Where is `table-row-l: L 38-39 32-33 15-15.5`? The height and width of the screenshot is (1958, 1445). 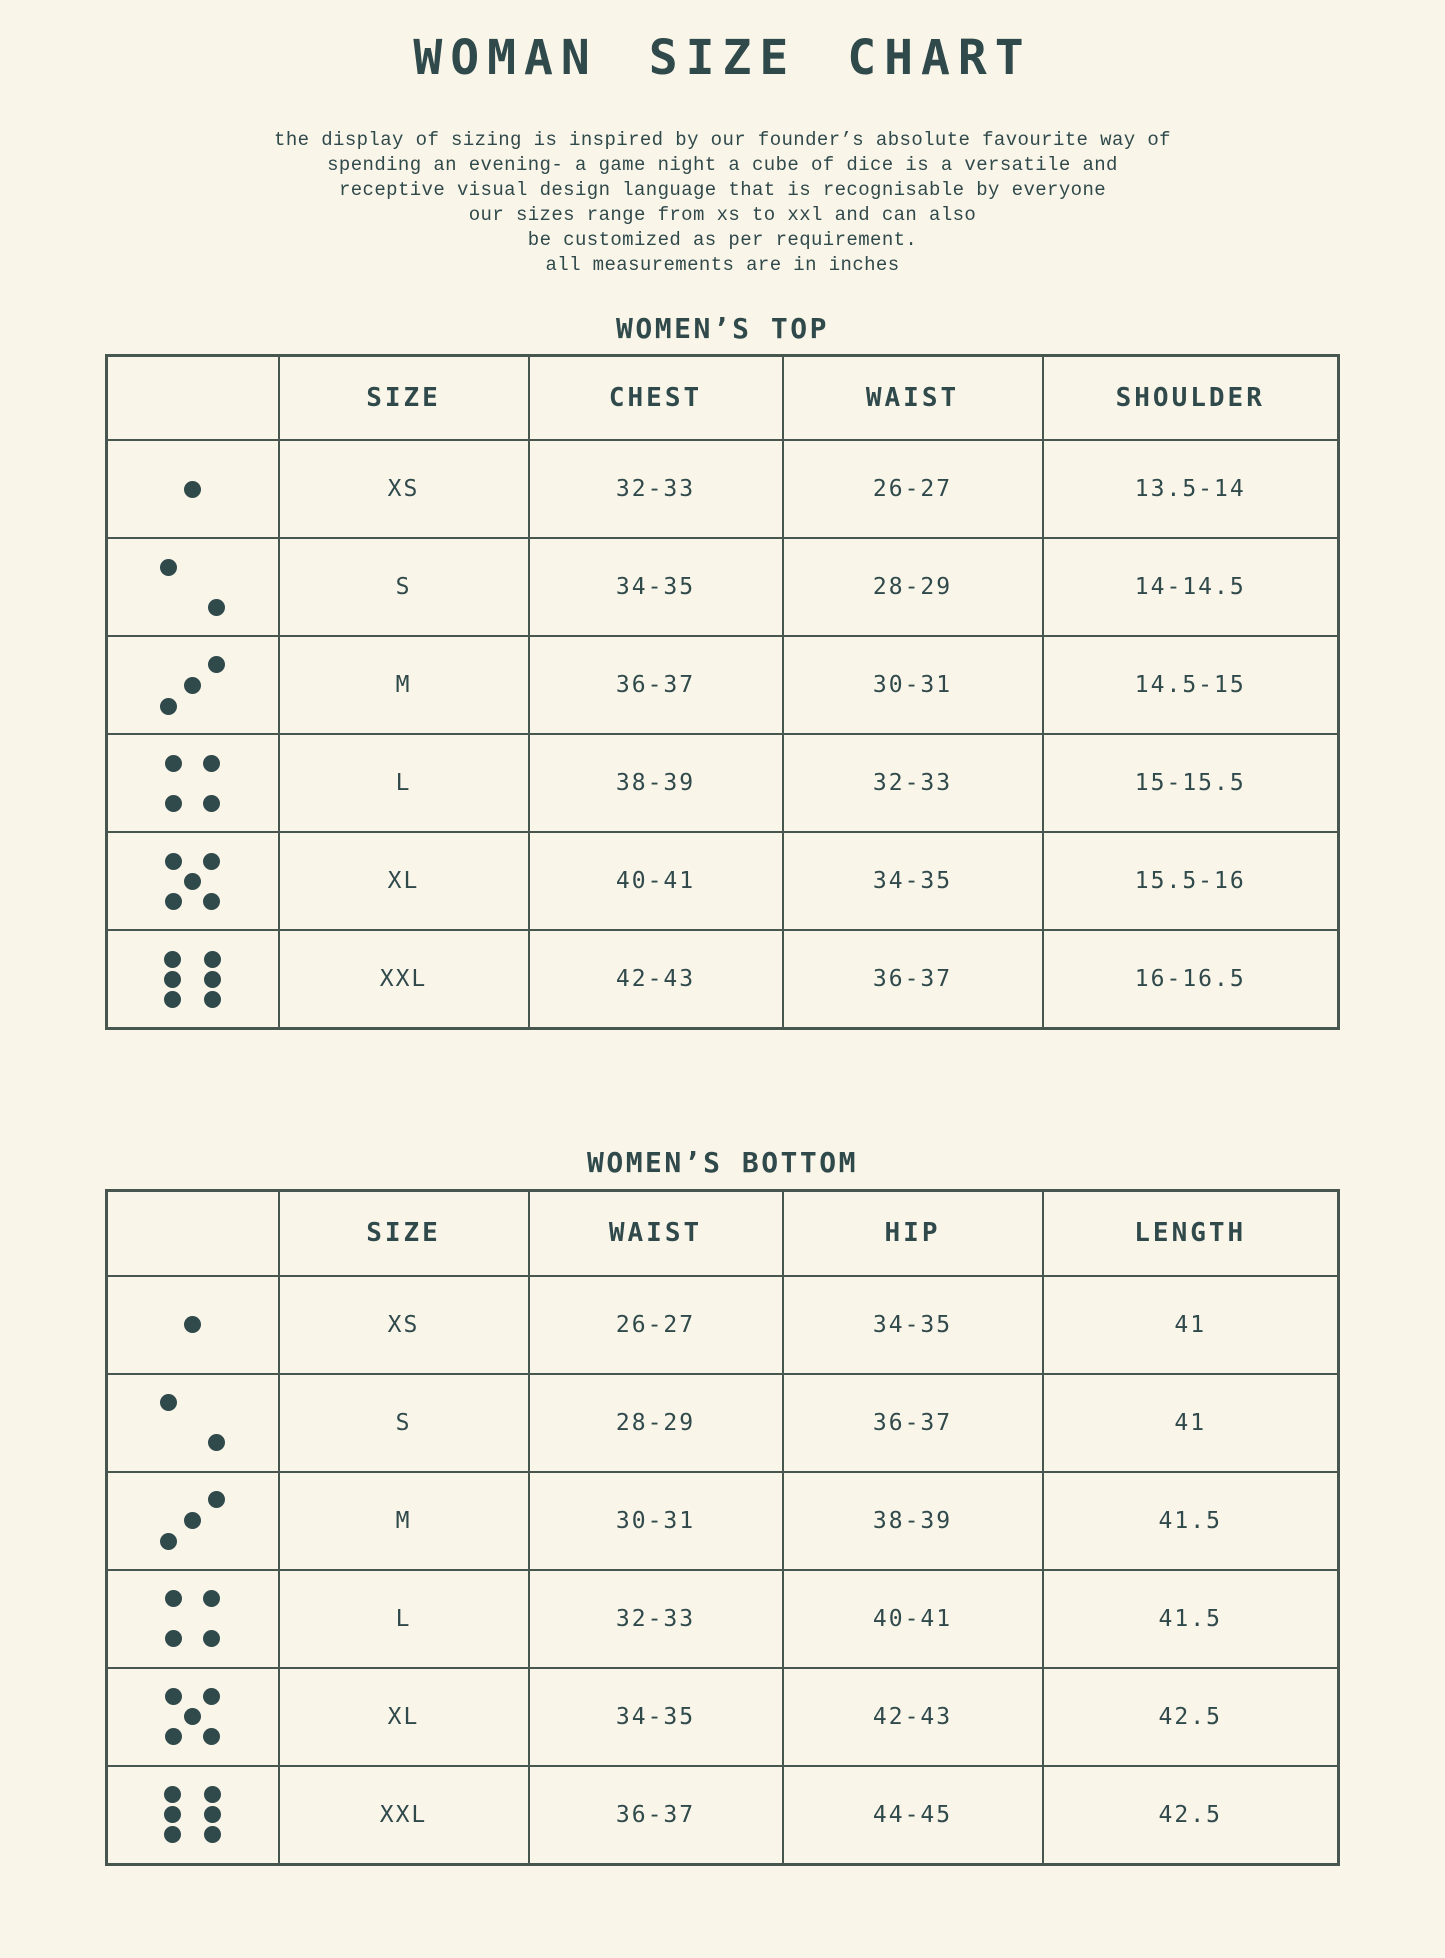
table-row-l: L 38-39 32-33 15-15.5 is located at coordinates (722, 783).